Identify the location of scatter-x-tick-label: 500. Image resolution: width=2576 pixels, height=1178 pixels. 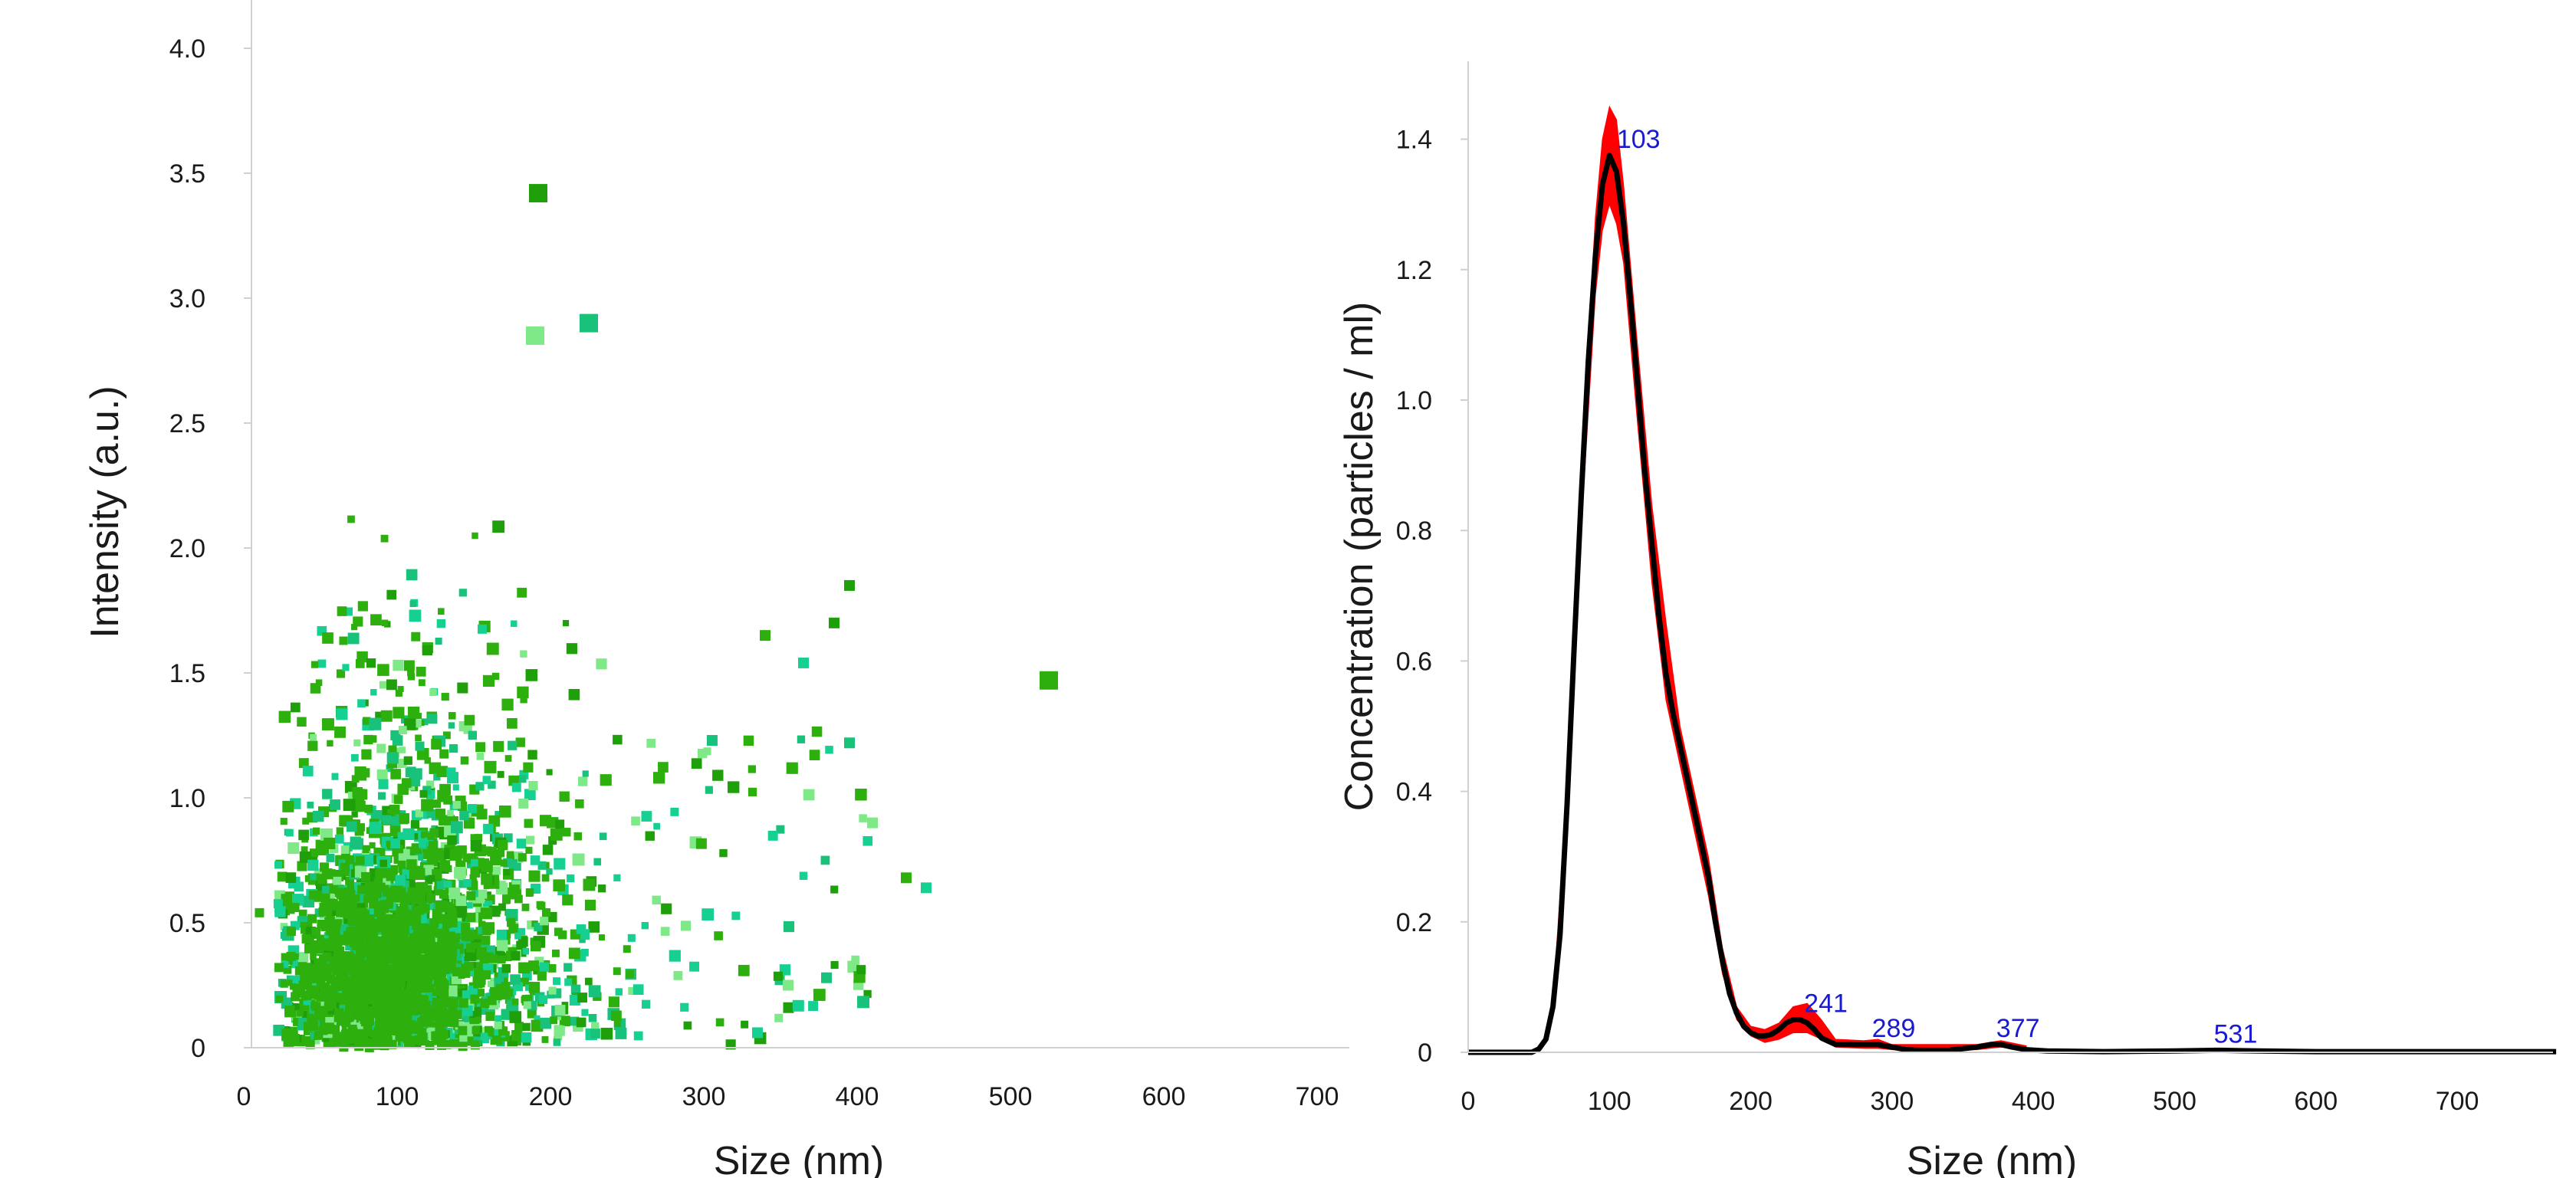
(1011, 1096).